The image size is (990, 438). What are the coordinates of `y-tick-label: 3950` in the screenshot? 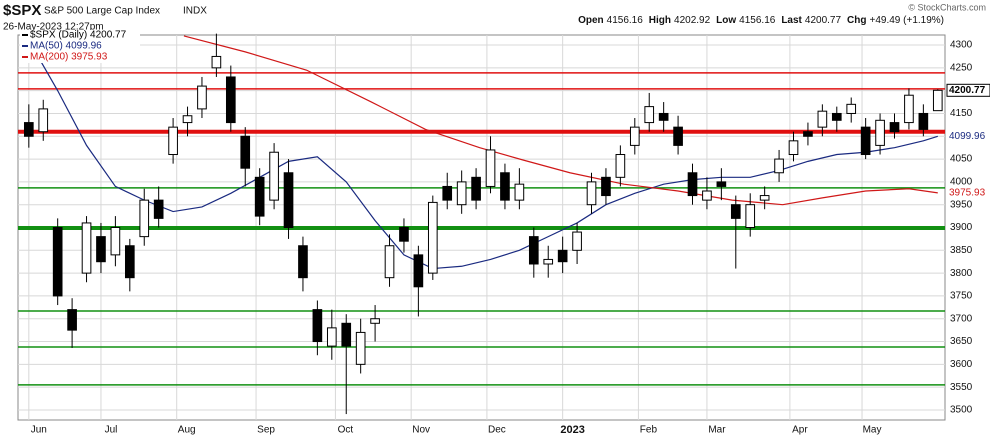 It's located at (961, 204).